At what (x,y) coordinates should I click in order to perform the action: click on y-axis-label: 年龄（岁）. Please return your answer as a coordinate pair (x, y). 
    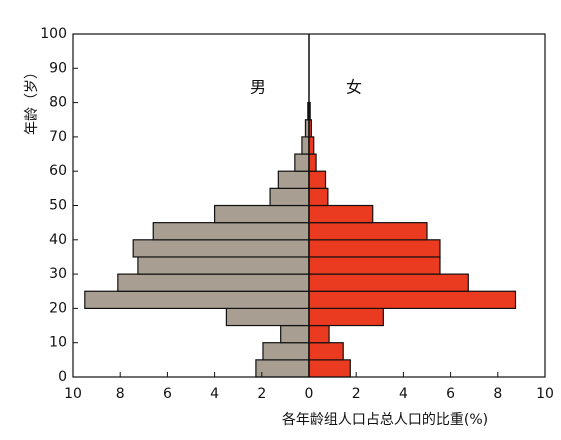
    Looking at the image, I should click on (32, 100).